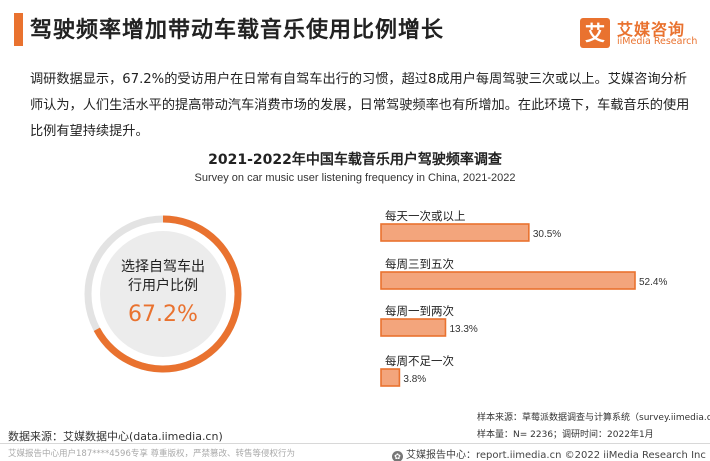 The height and width of the screenshot is (461, 710). What do you see at coordinates (397, 456) in the screenshot?
I see `report-center-icon: ✿` at bounding box center [397, 456].